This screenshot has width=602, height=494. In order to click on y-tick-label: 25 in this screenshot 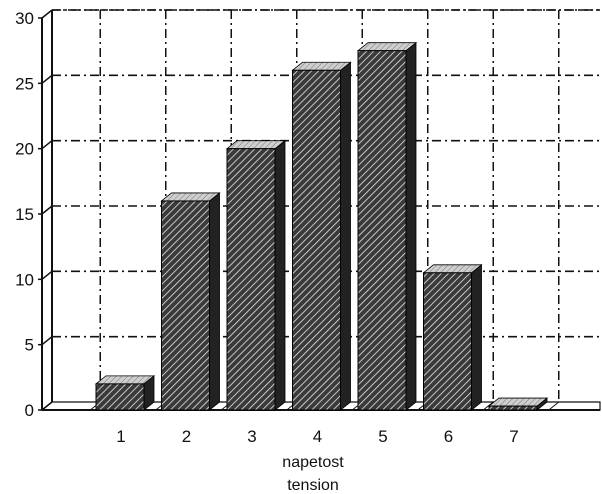, I will do `click(24, 83)`.